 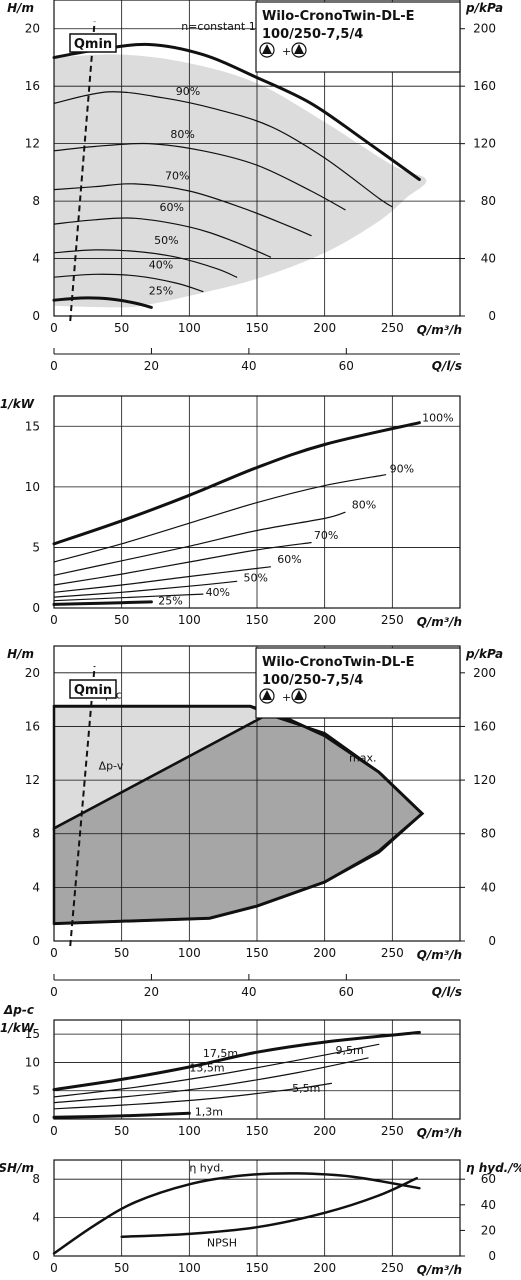 What do you see at coordinates (346, 992) in the screenshot?
I see `x2-tick-label: 60` at bounding box center [346, 992].